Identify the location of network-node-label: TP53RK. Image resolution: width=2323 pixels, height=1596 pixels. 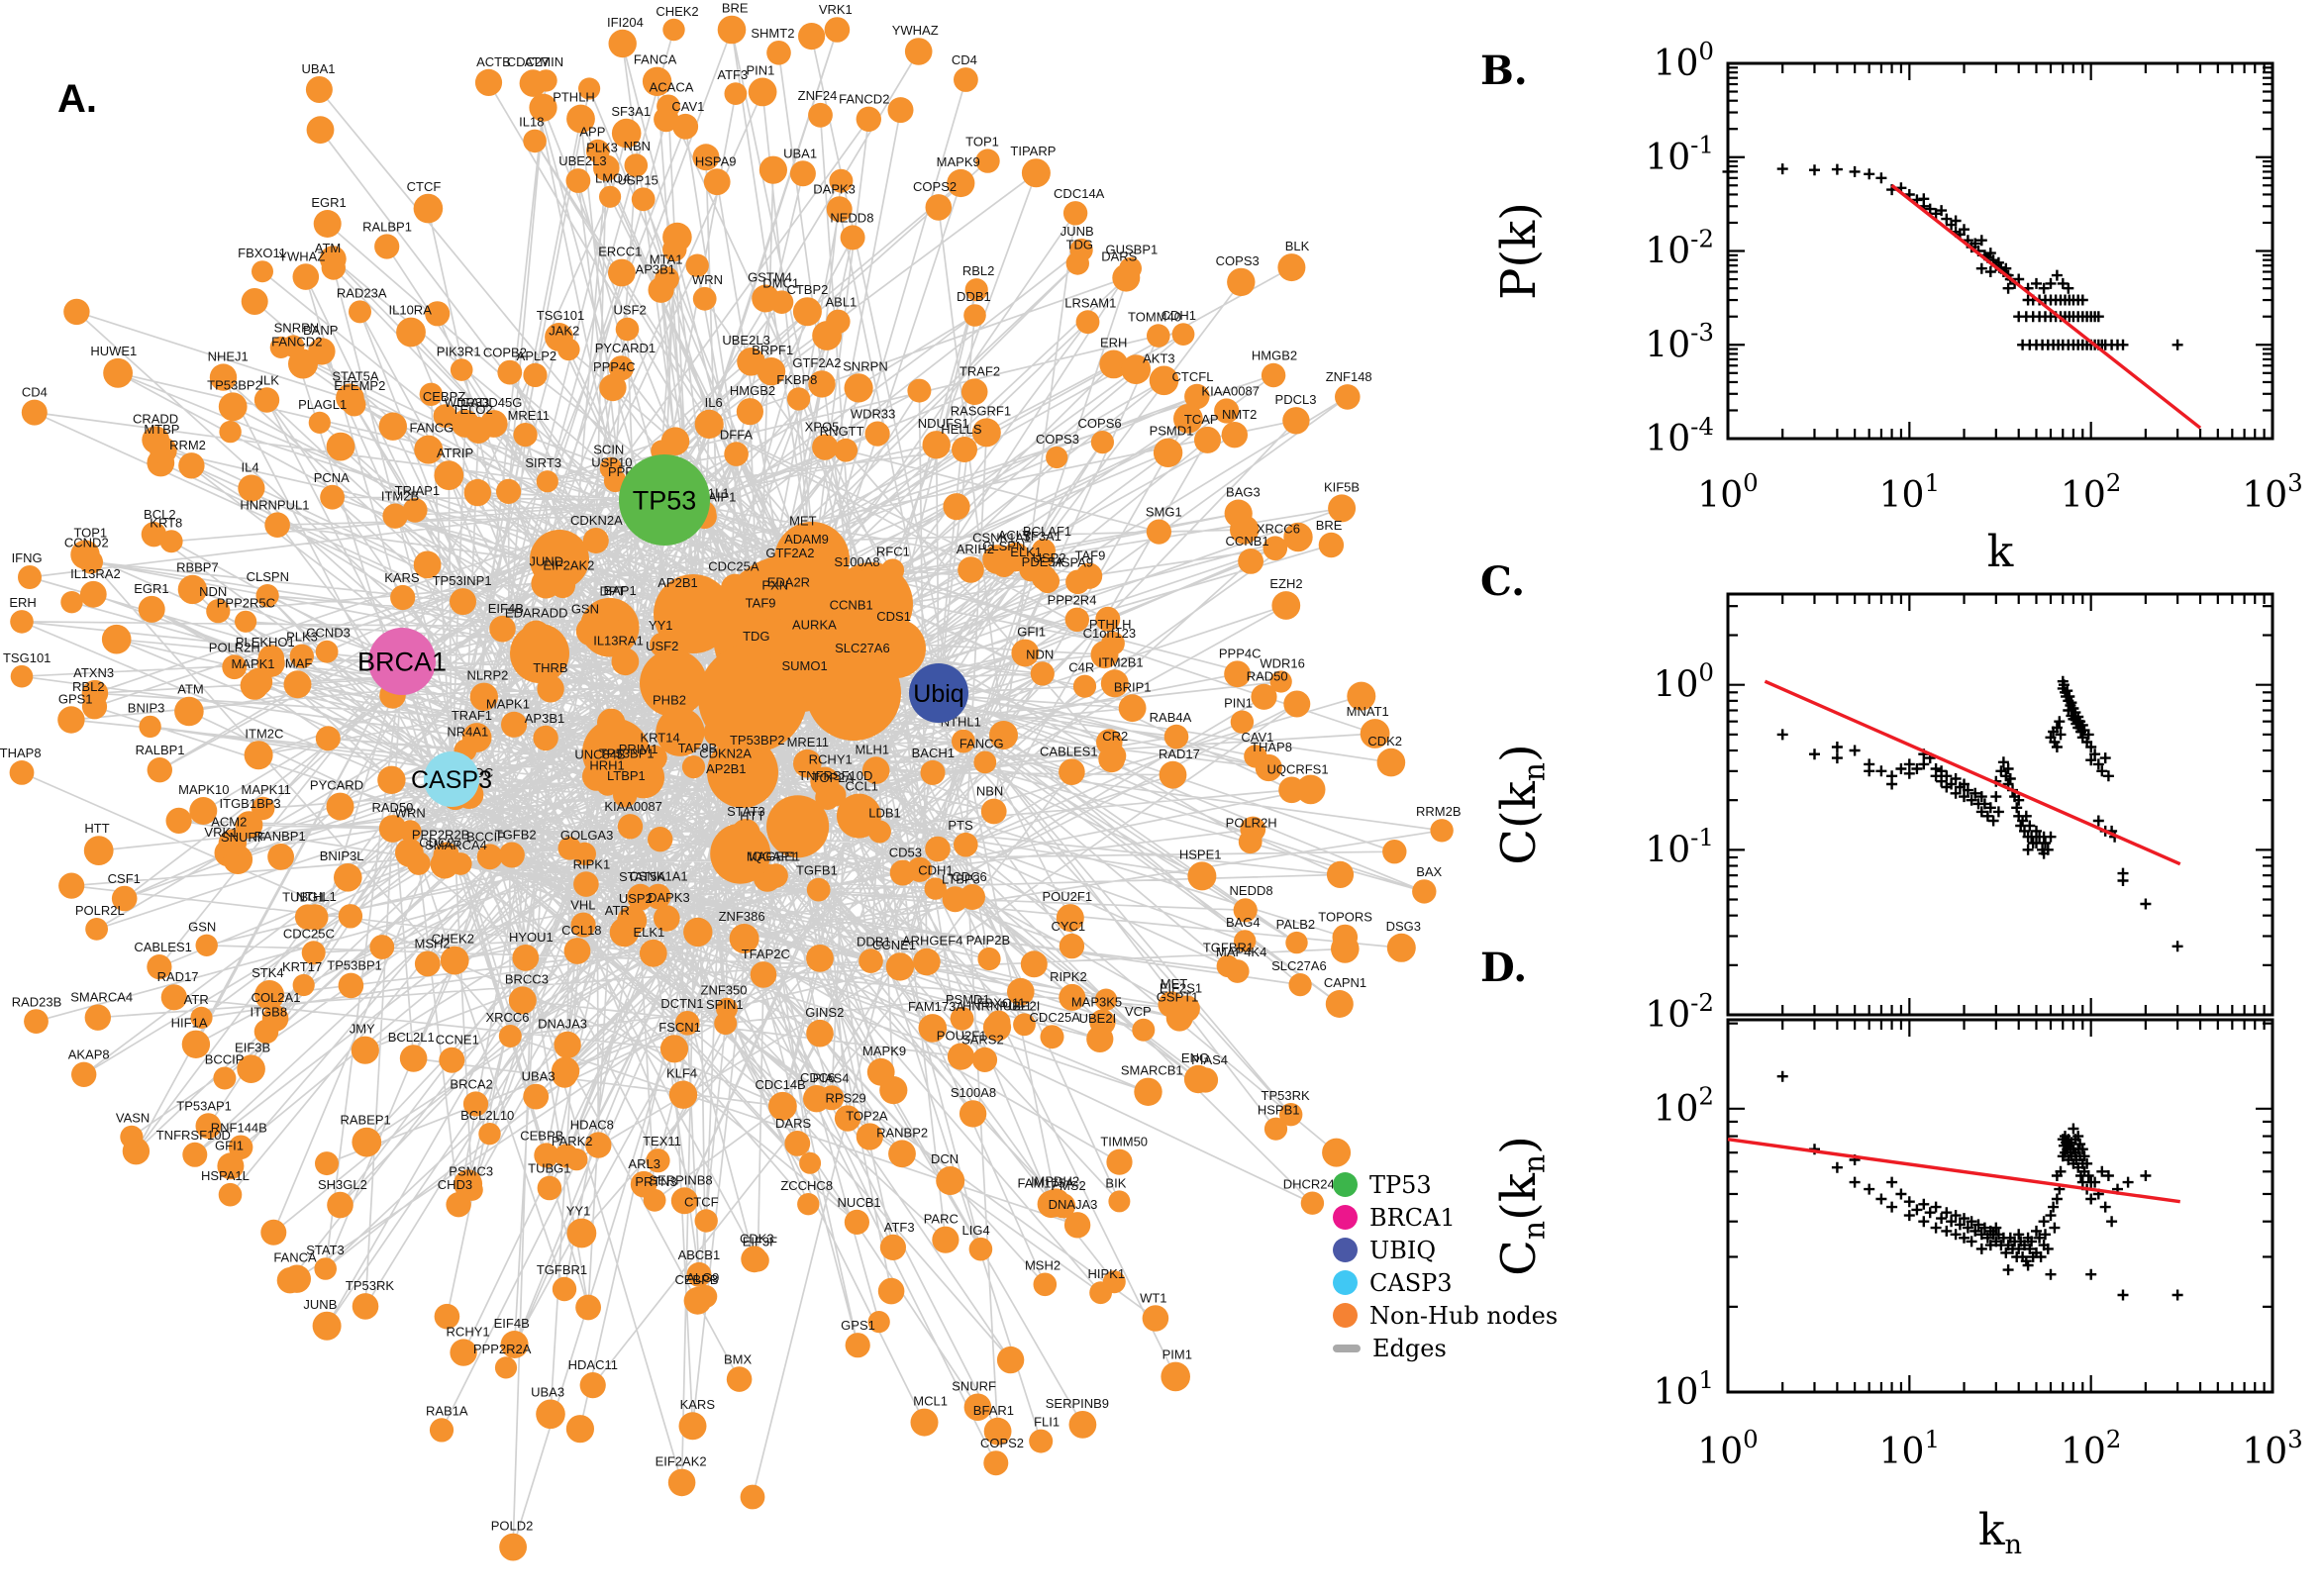
(370, 1285).